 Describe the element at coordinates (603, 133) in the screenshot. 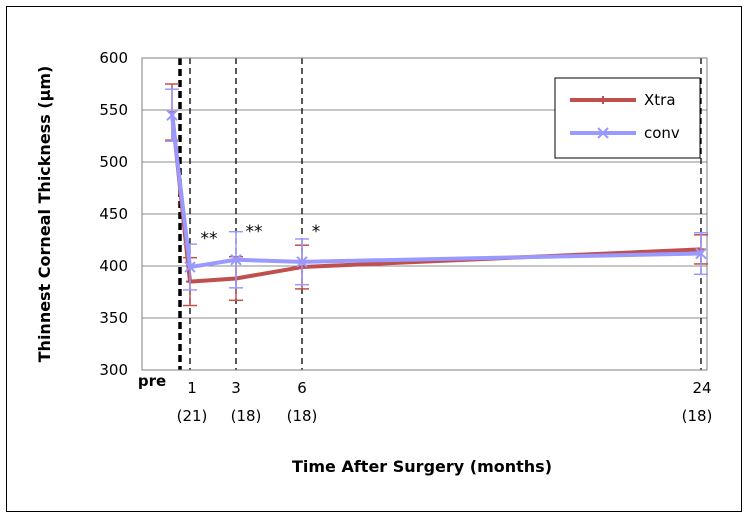

I see `legend-marker` at that location.